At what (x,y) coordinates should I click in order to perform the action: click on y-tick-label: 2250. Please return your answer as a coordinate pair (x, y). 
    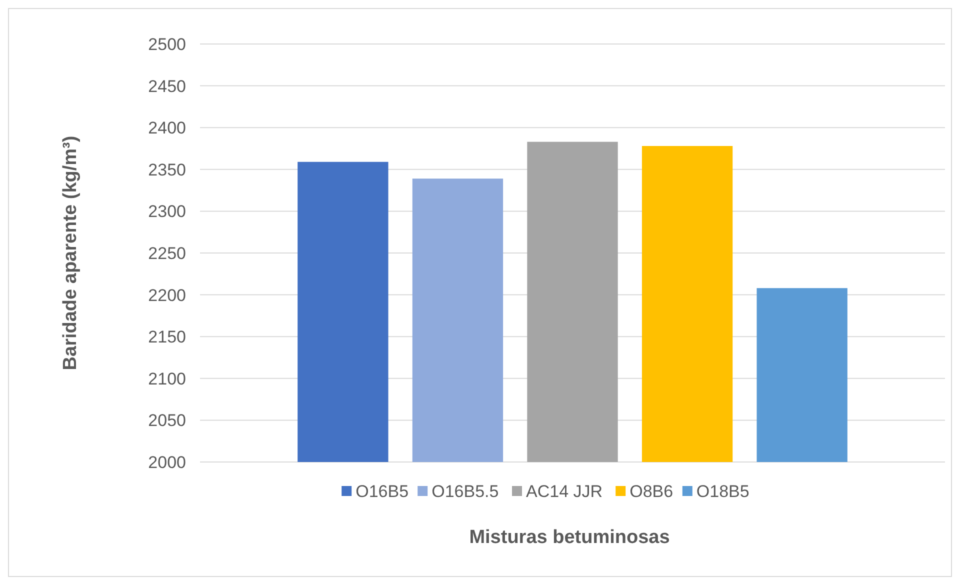
    Looking at the image, I should click on (167, 253).